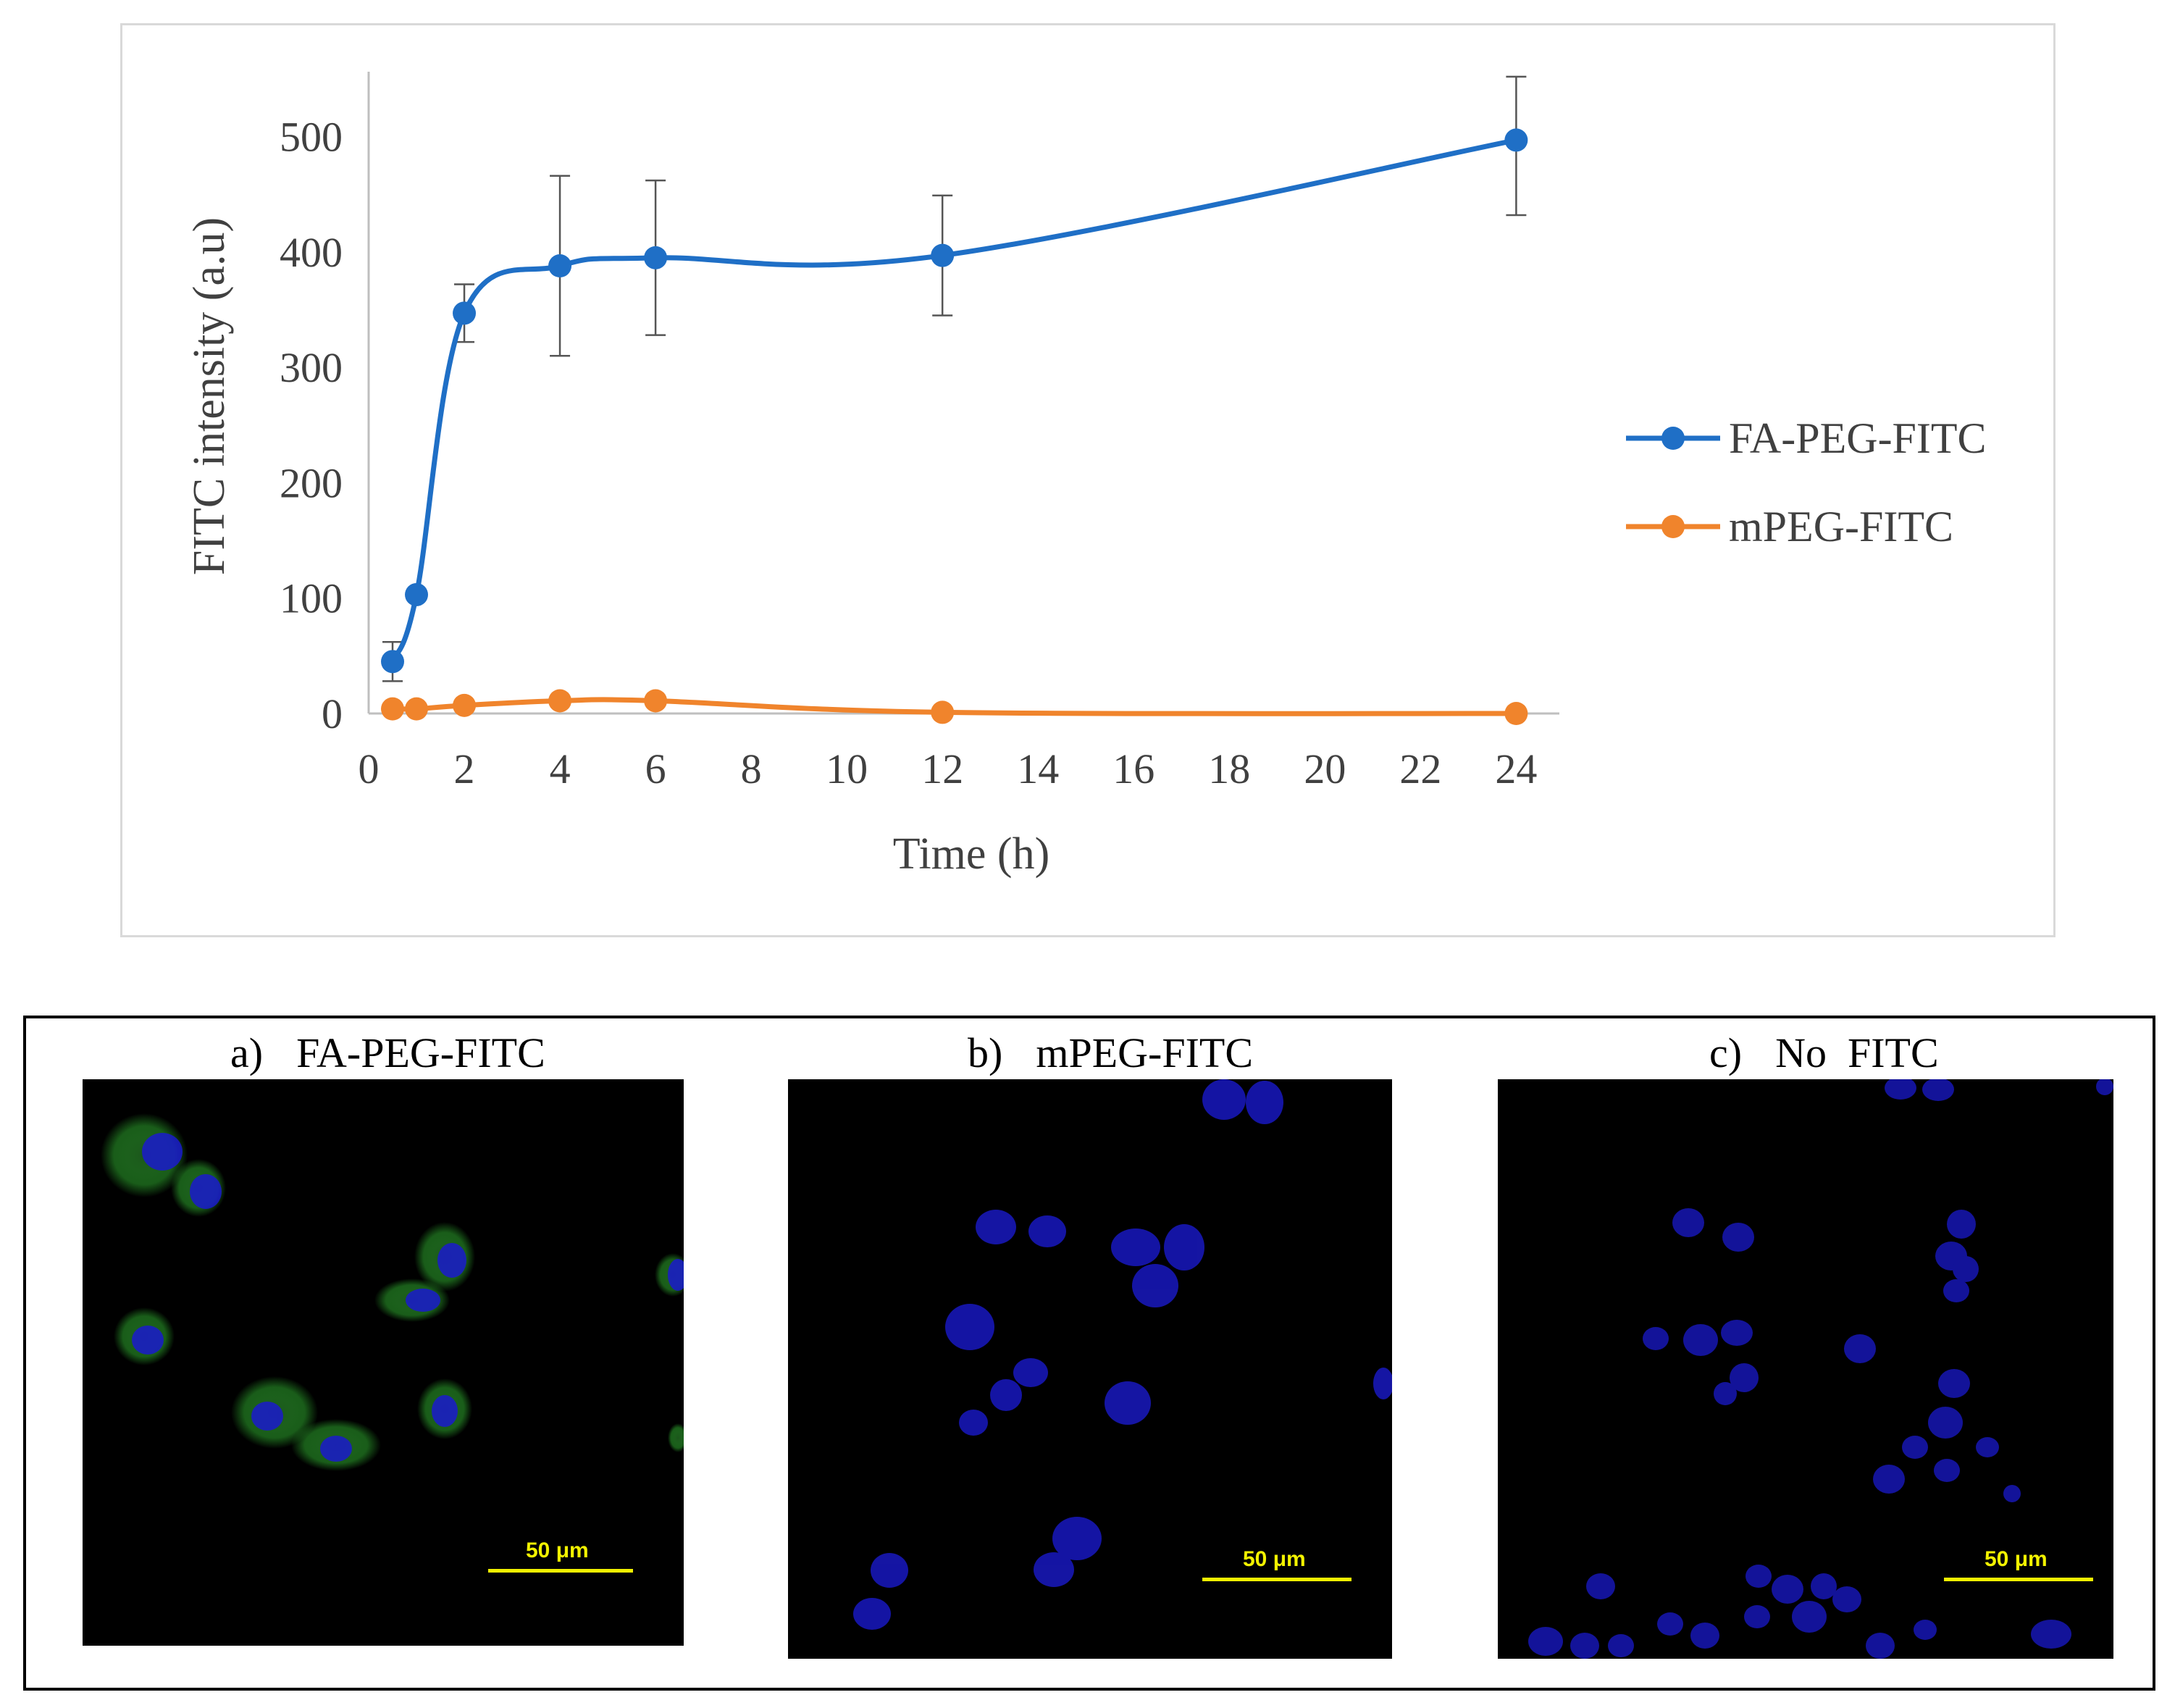  Describe the element at coordinates (560, 769) in the screenshot. I see `x-tick-label: 4` at that location.